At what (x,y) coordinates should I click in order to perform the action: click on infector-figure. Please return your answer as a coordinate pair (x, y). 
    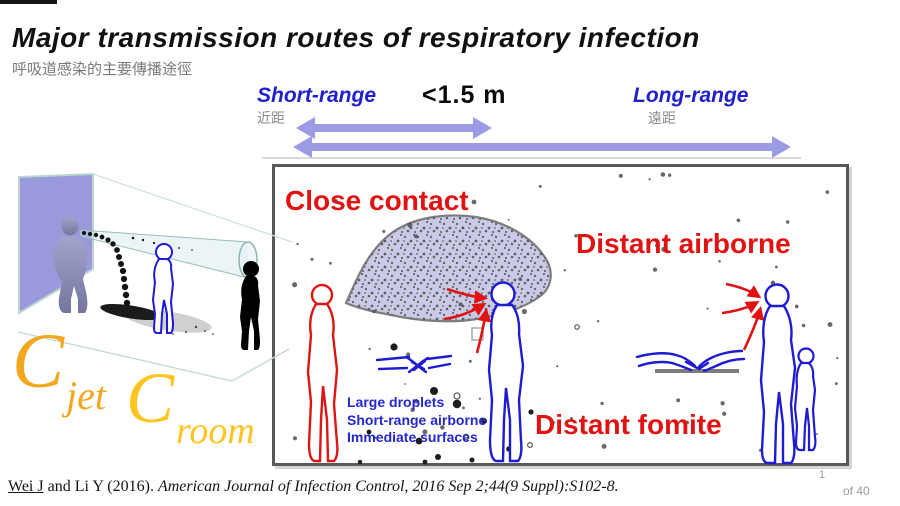
    Looking at the image, I should click on (322, 373).